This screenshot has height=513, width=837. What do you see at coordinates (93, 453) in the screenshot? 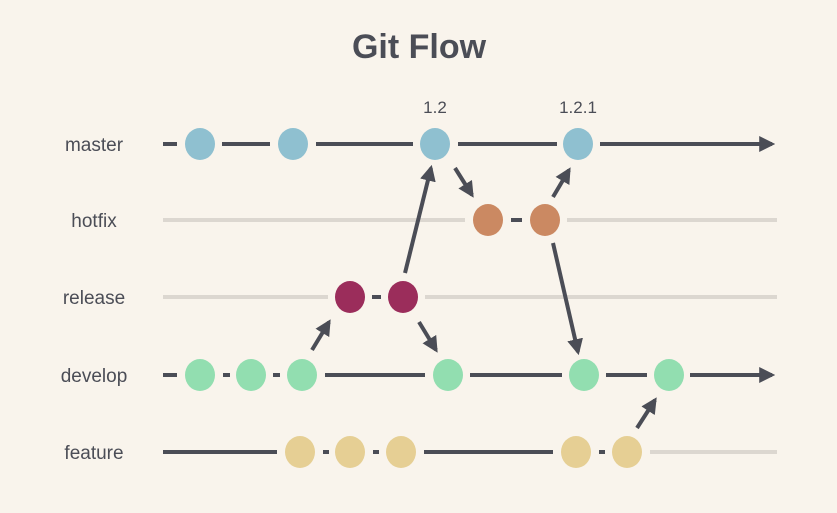
I see `branch-label-feature: feature` at bounding box center [93, 453].